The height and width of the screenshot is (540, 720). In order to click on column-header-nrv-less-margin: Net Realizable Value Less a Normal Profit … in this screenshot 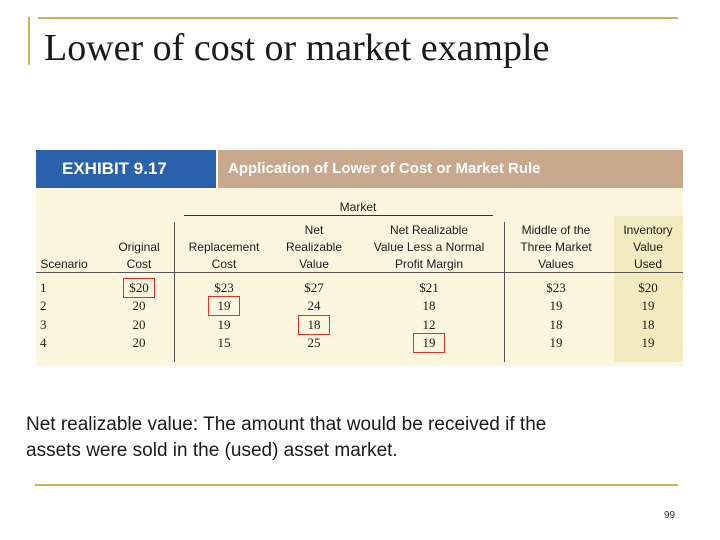, I will do `click(429, 247)`.